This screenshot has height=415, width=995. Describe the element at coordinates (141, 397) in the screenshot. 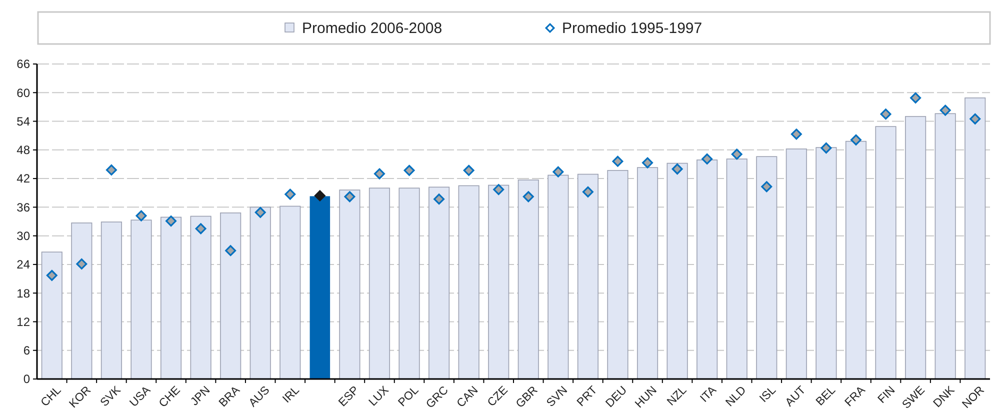

I see `x-tick-label: USA` at that location.